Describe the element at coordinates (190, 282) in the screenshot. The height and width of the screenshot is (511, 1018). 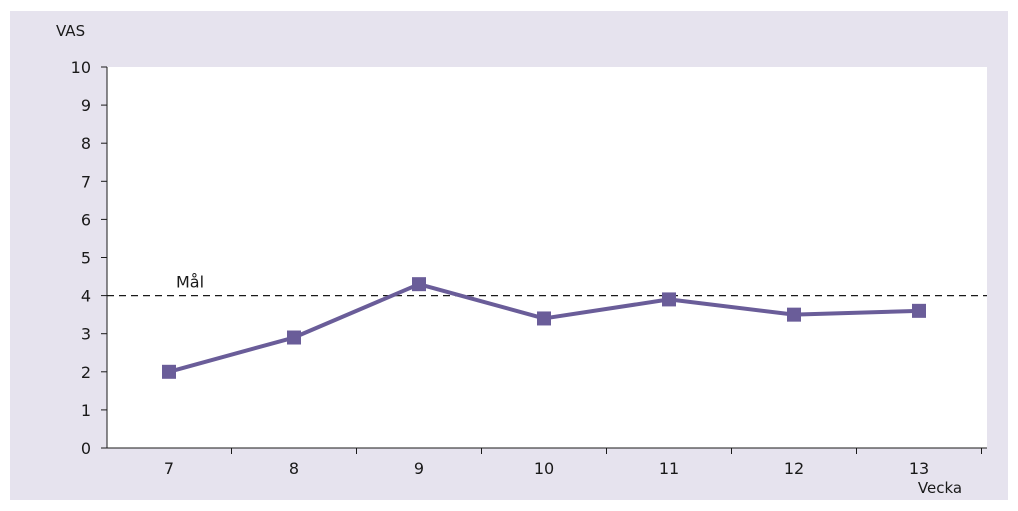
I see `target-reference-label: Mål` at that location.